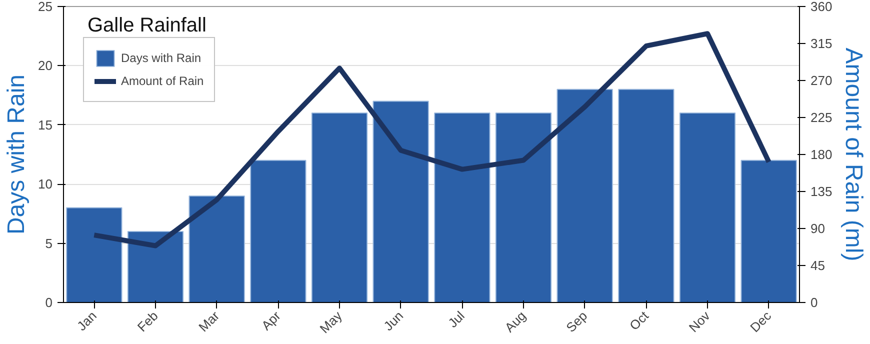 The width and height of the screenshot is (870, 344). Describe the element at coordinates (821, 191) in the screenshot. I see `y2-tick-label: 135` at that location.